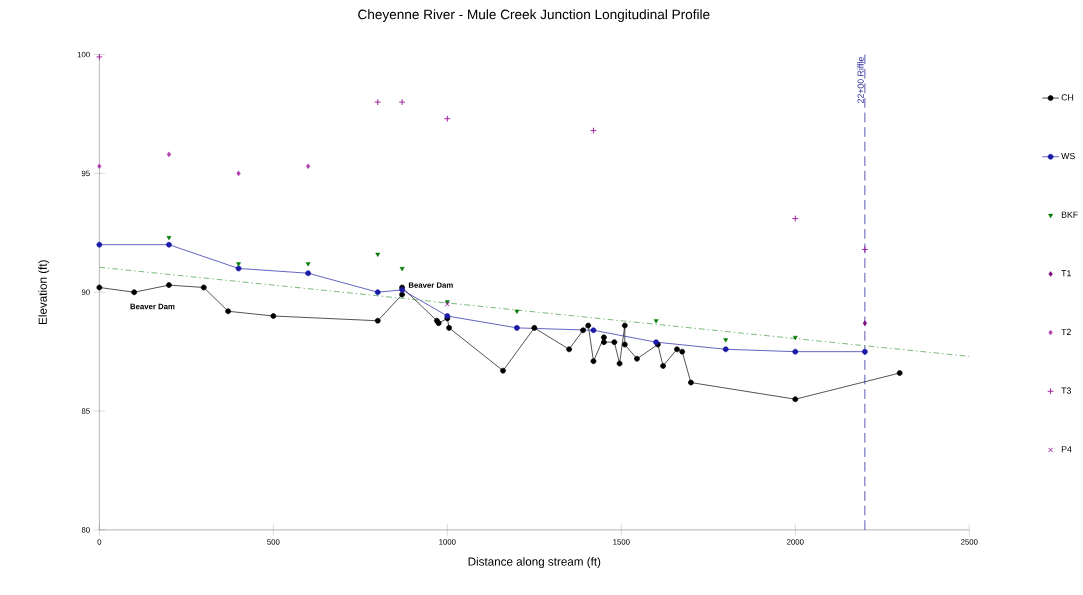  Describe the element at coordinates (1069, 214) in the screenshot. I see `legend-label: BKF` at that location.